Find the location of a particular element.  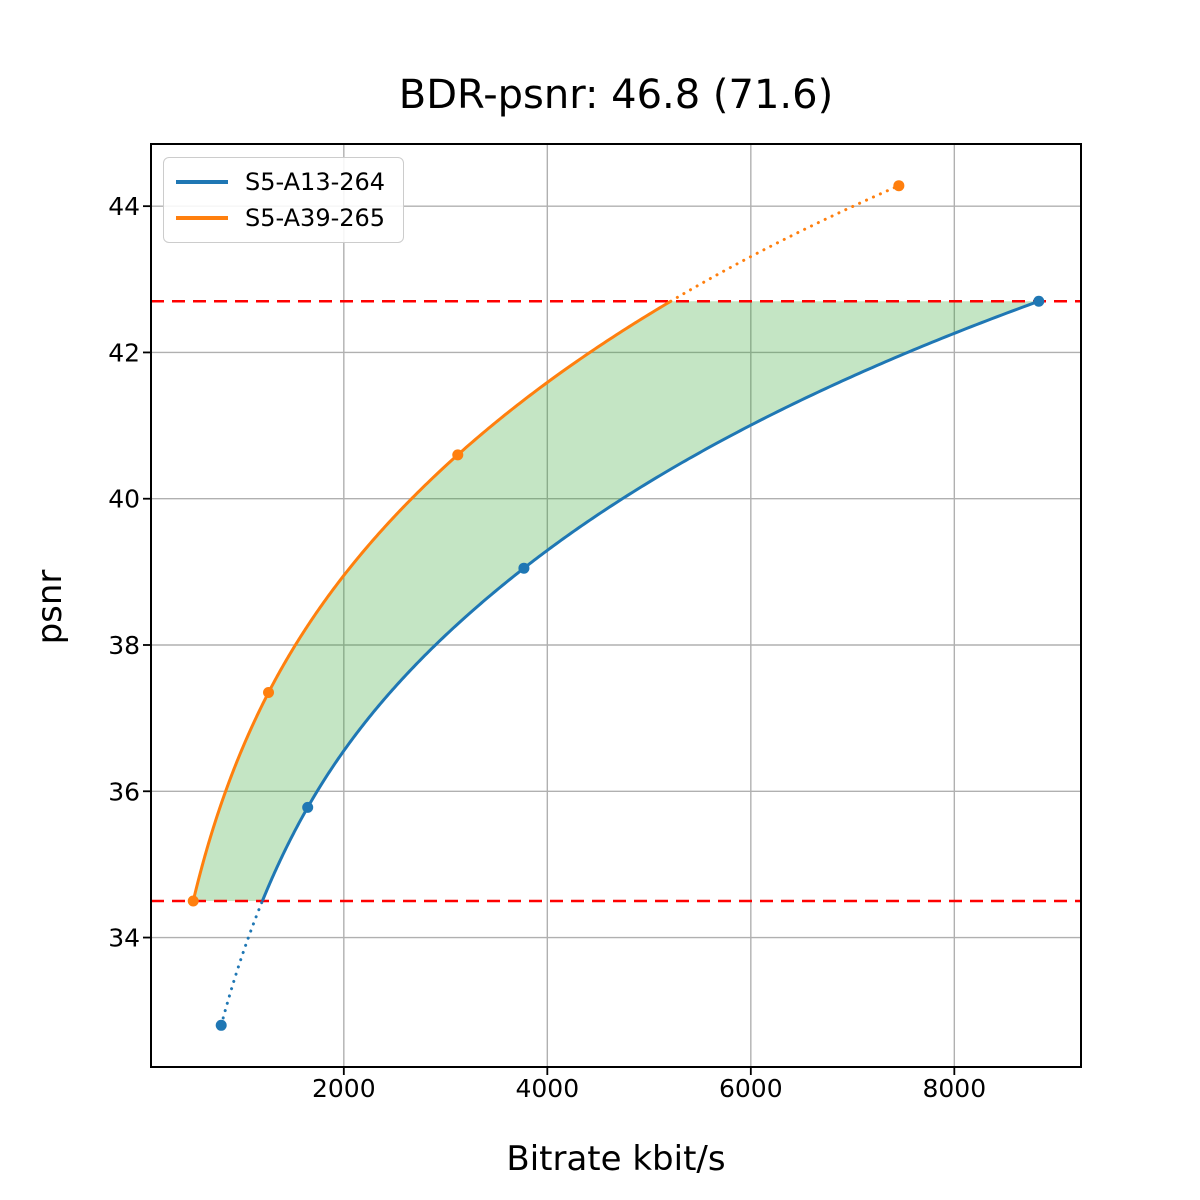

y-tick-label: 42 is located at coordinates (124, 352).